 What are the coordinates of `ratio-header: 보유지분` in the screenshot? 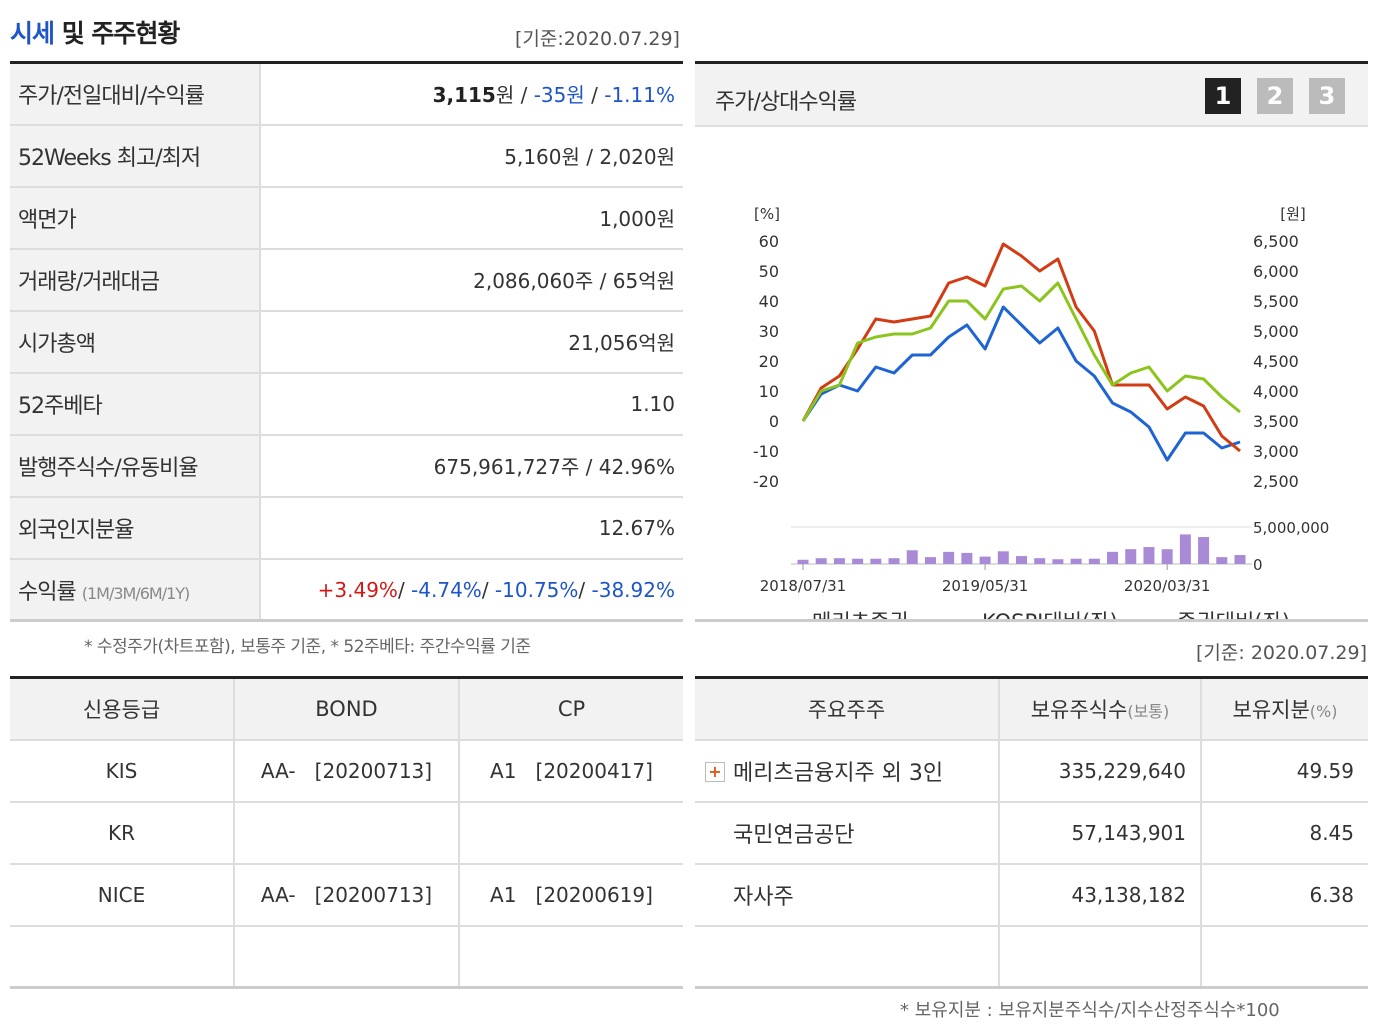 It's located at (1271, 709).